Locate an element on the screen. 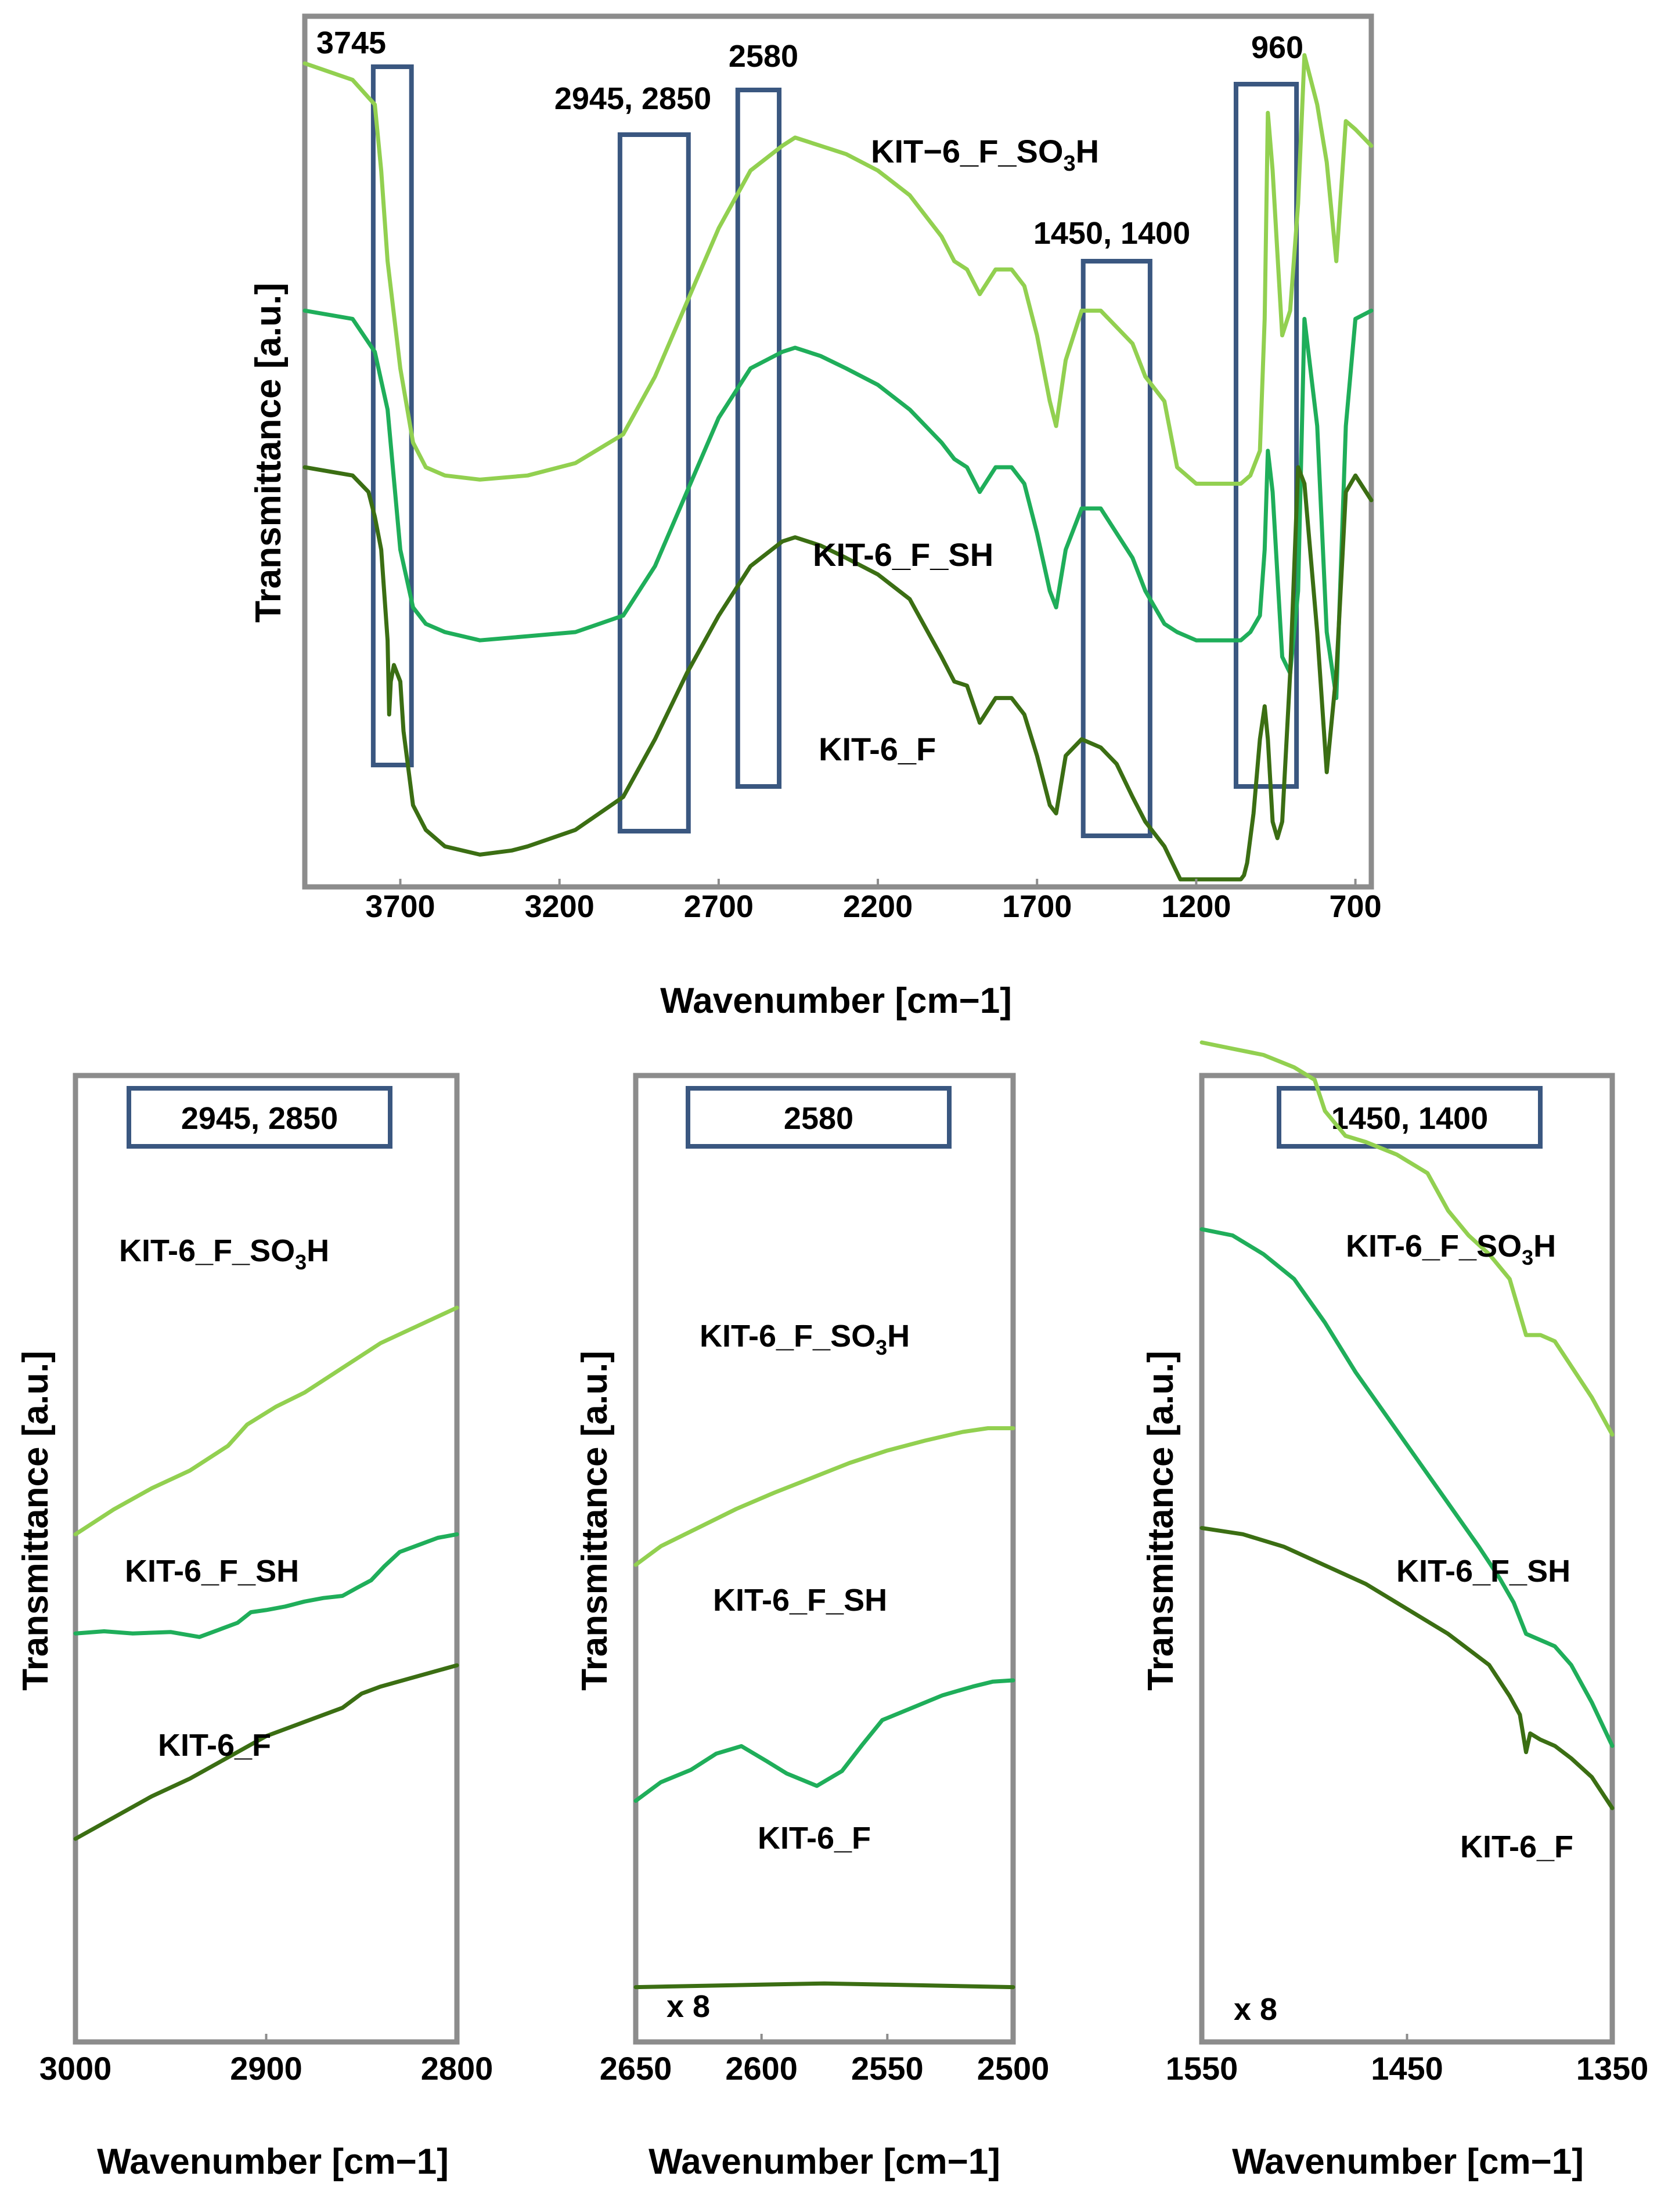  x-tick-label: 2550 is located at coordinates (887, 2069).